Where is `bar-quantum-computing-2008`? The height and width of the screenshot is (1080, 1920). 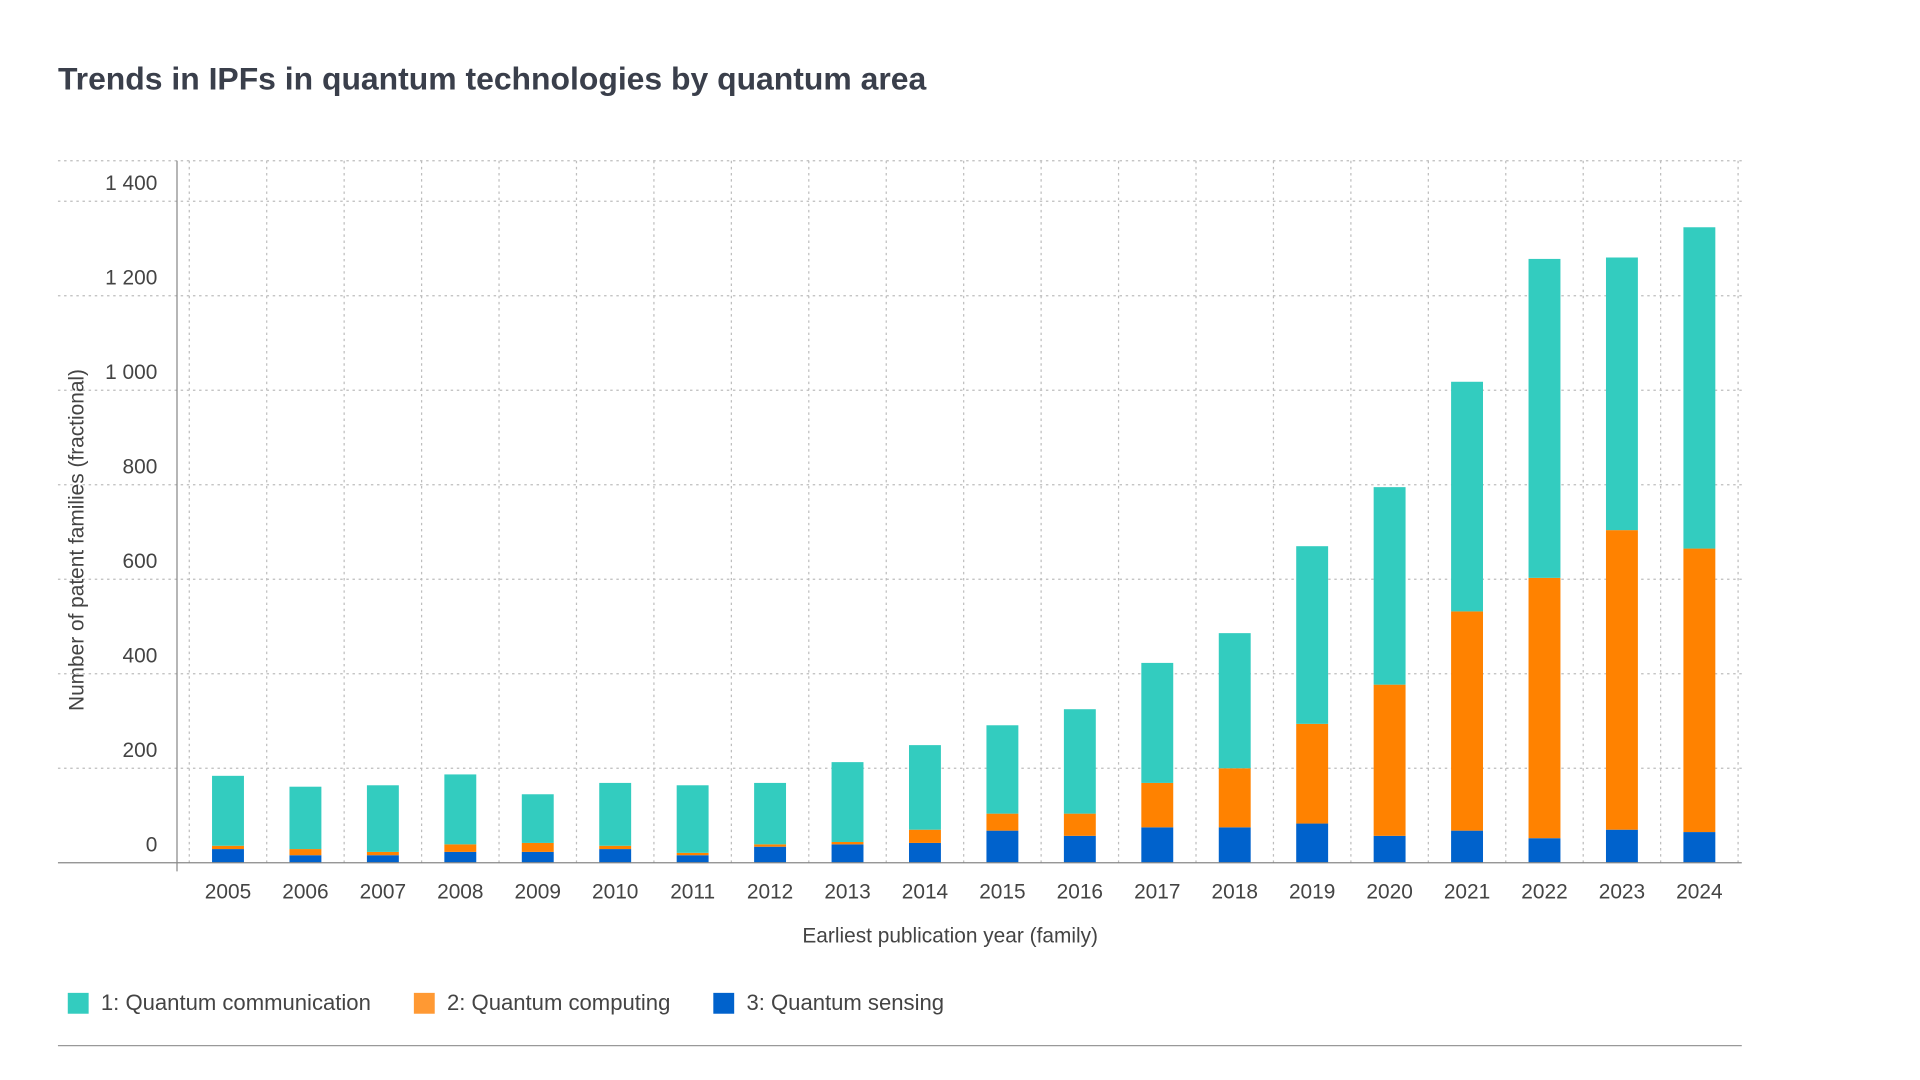
bar-quantum-computing-2008 is located at coordinates (460, 848).